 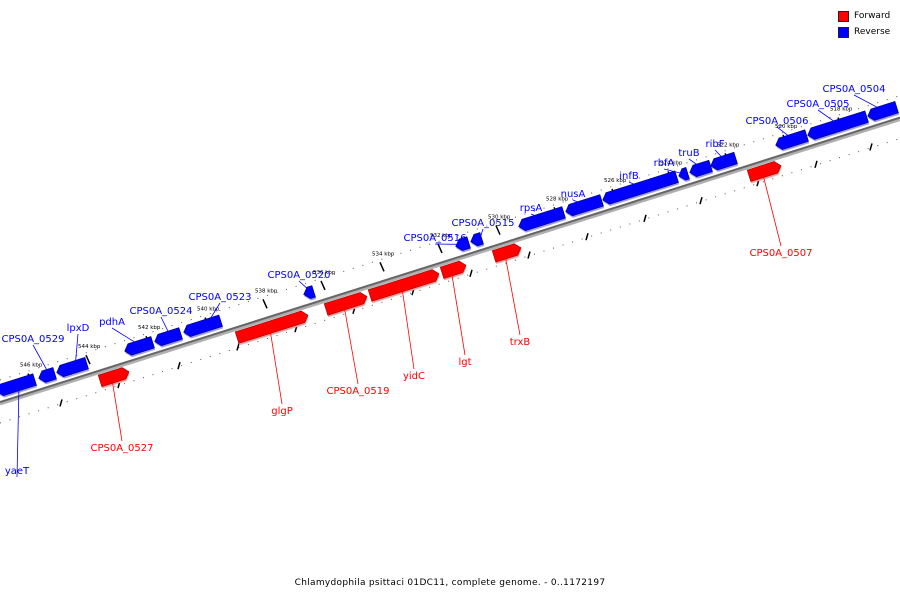 I want to click on tick-label: 532 kbp, so click(x=441, y=236).